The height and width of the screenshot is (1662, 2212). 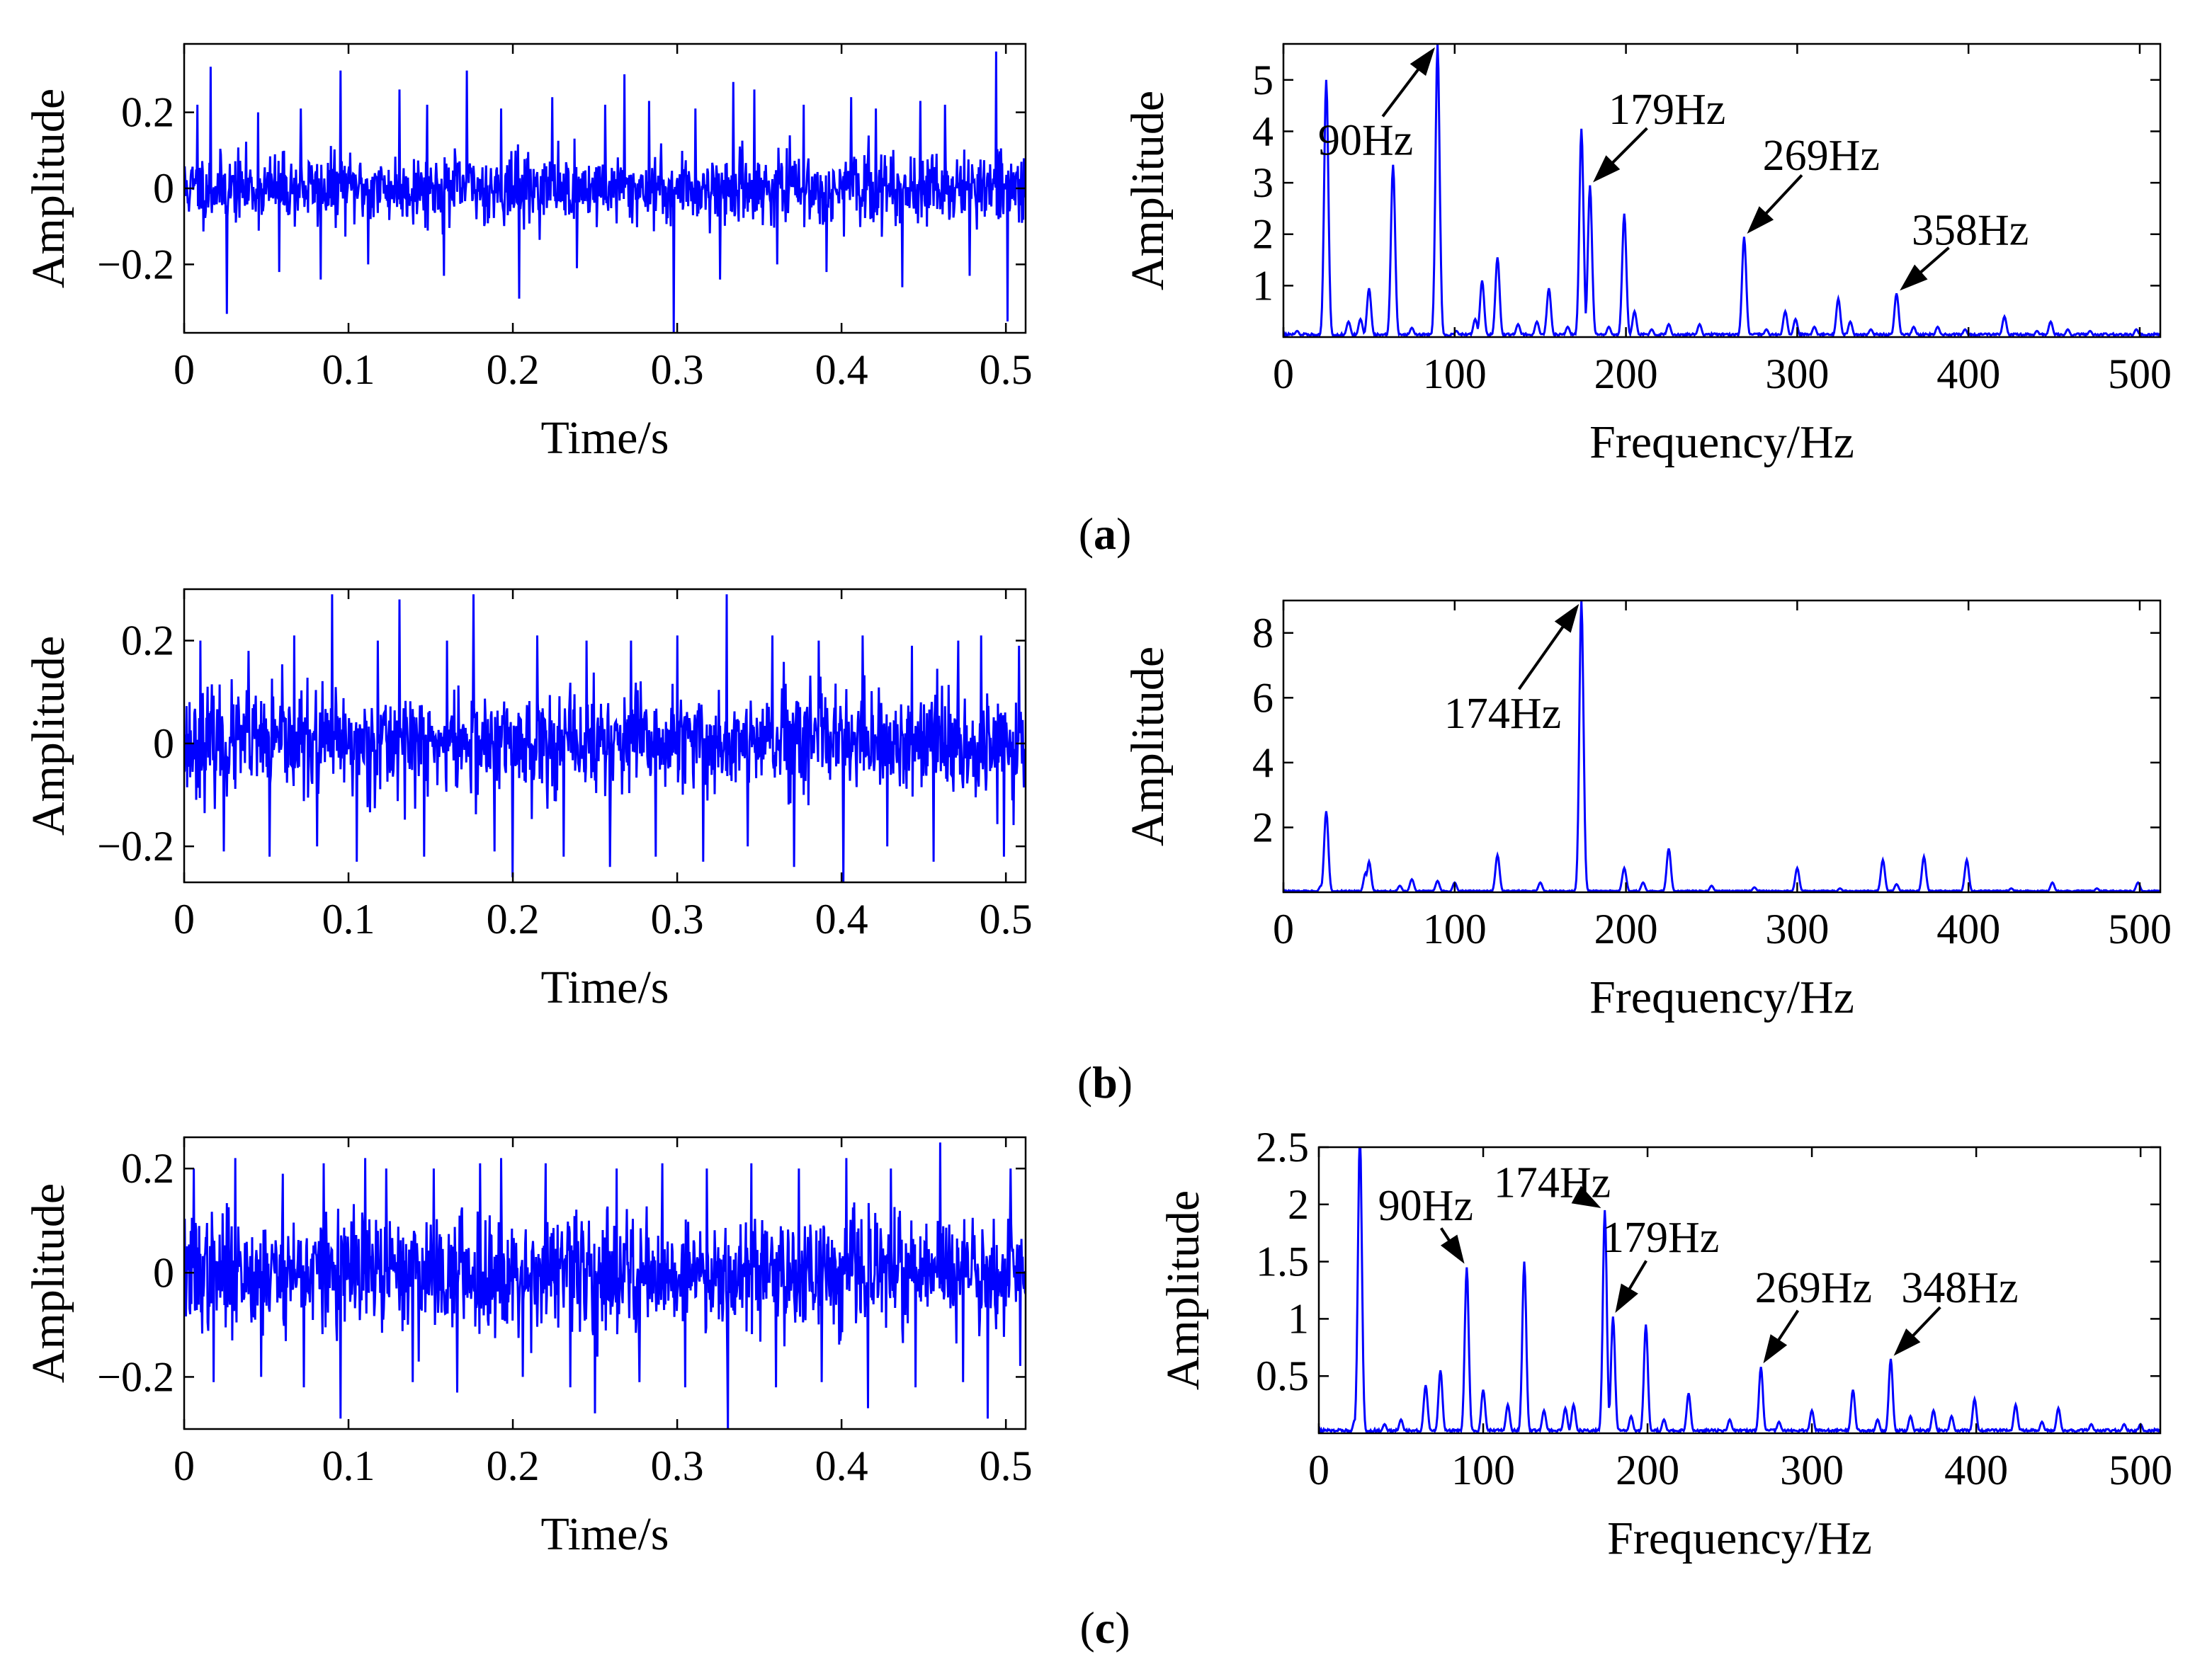 I want to click on y-tick-label-b-freq: 6, so click(x=1263, y=697).